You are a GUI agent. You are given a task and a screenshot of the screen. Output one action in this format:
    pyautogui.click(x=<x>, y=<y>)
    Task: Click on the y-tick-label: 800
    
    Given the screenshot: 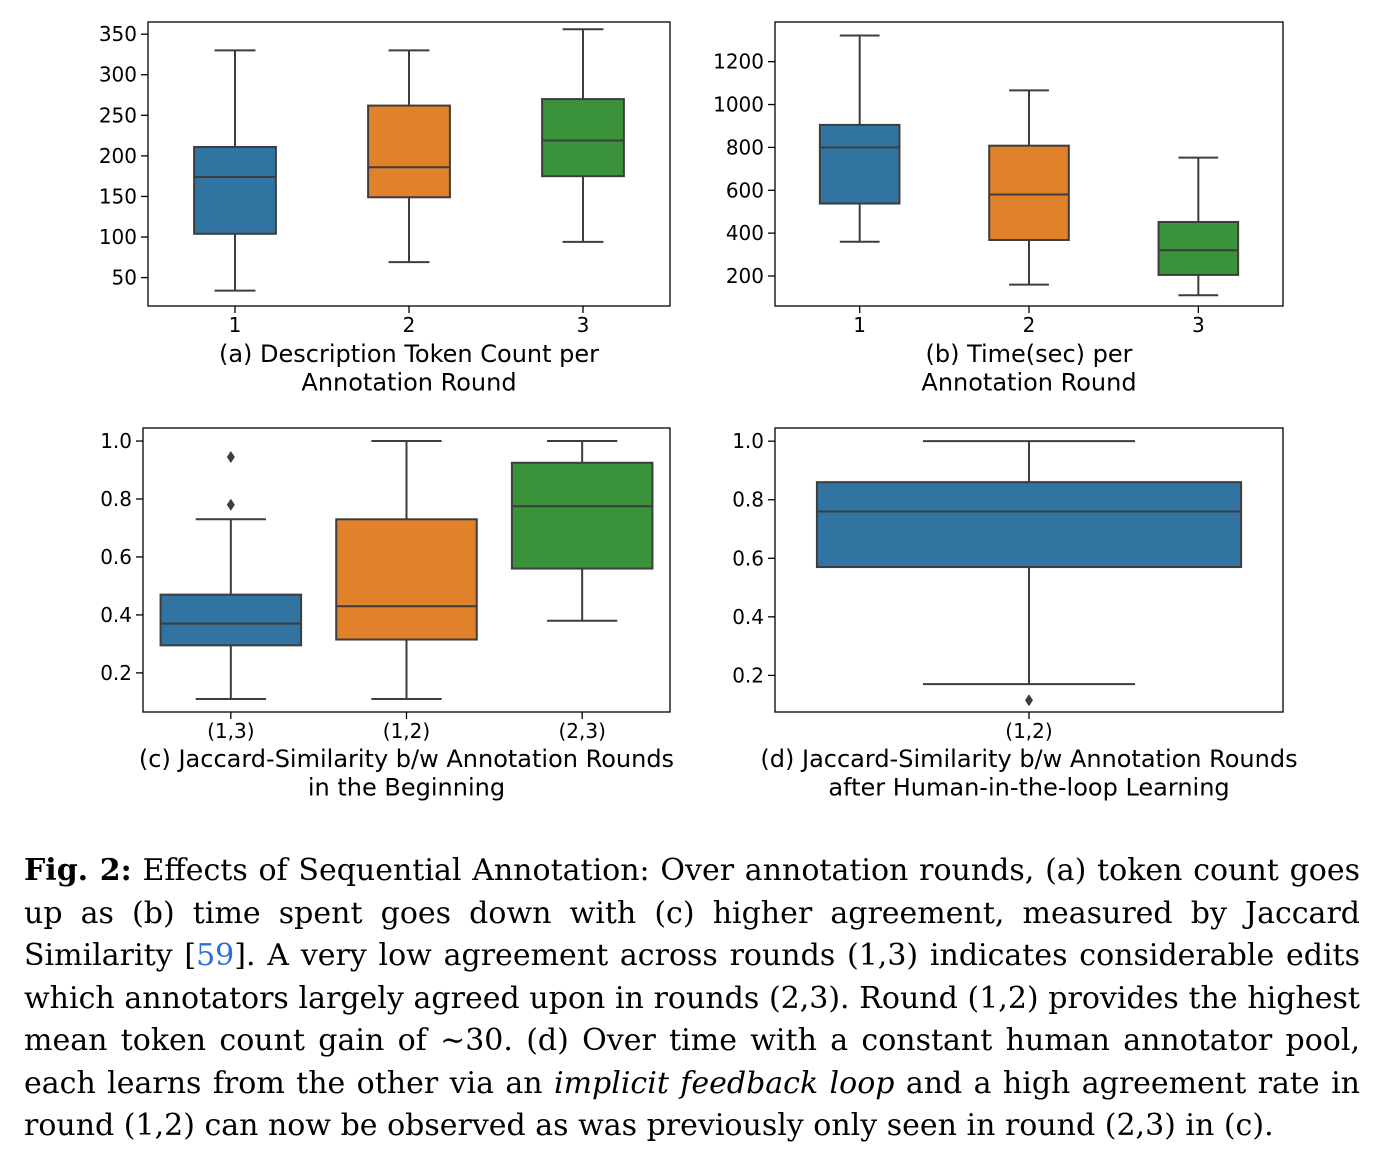 What is the action you would take?
    pyautogui.click(x=745, y=147)
    